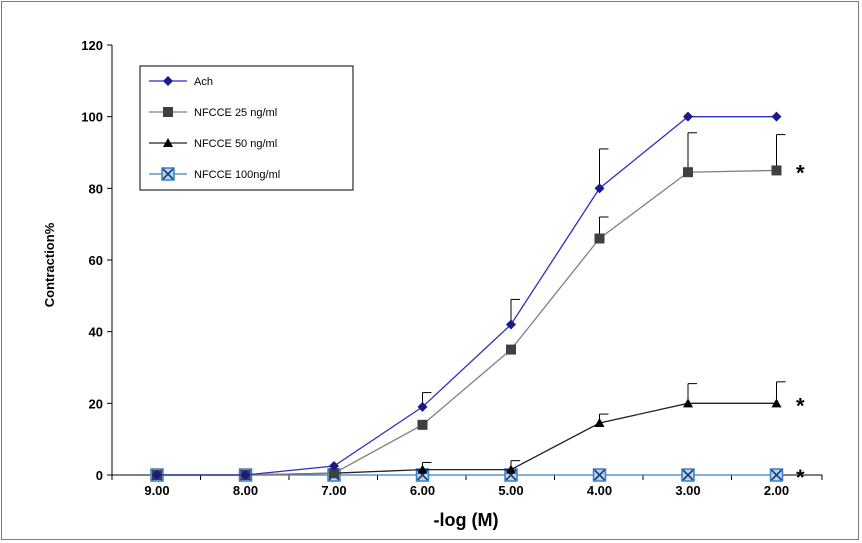 The width and height of the screenshot is (862, 543). I want to click on legend-label: NFCCE 50 ng/ml, so click(235, 144).